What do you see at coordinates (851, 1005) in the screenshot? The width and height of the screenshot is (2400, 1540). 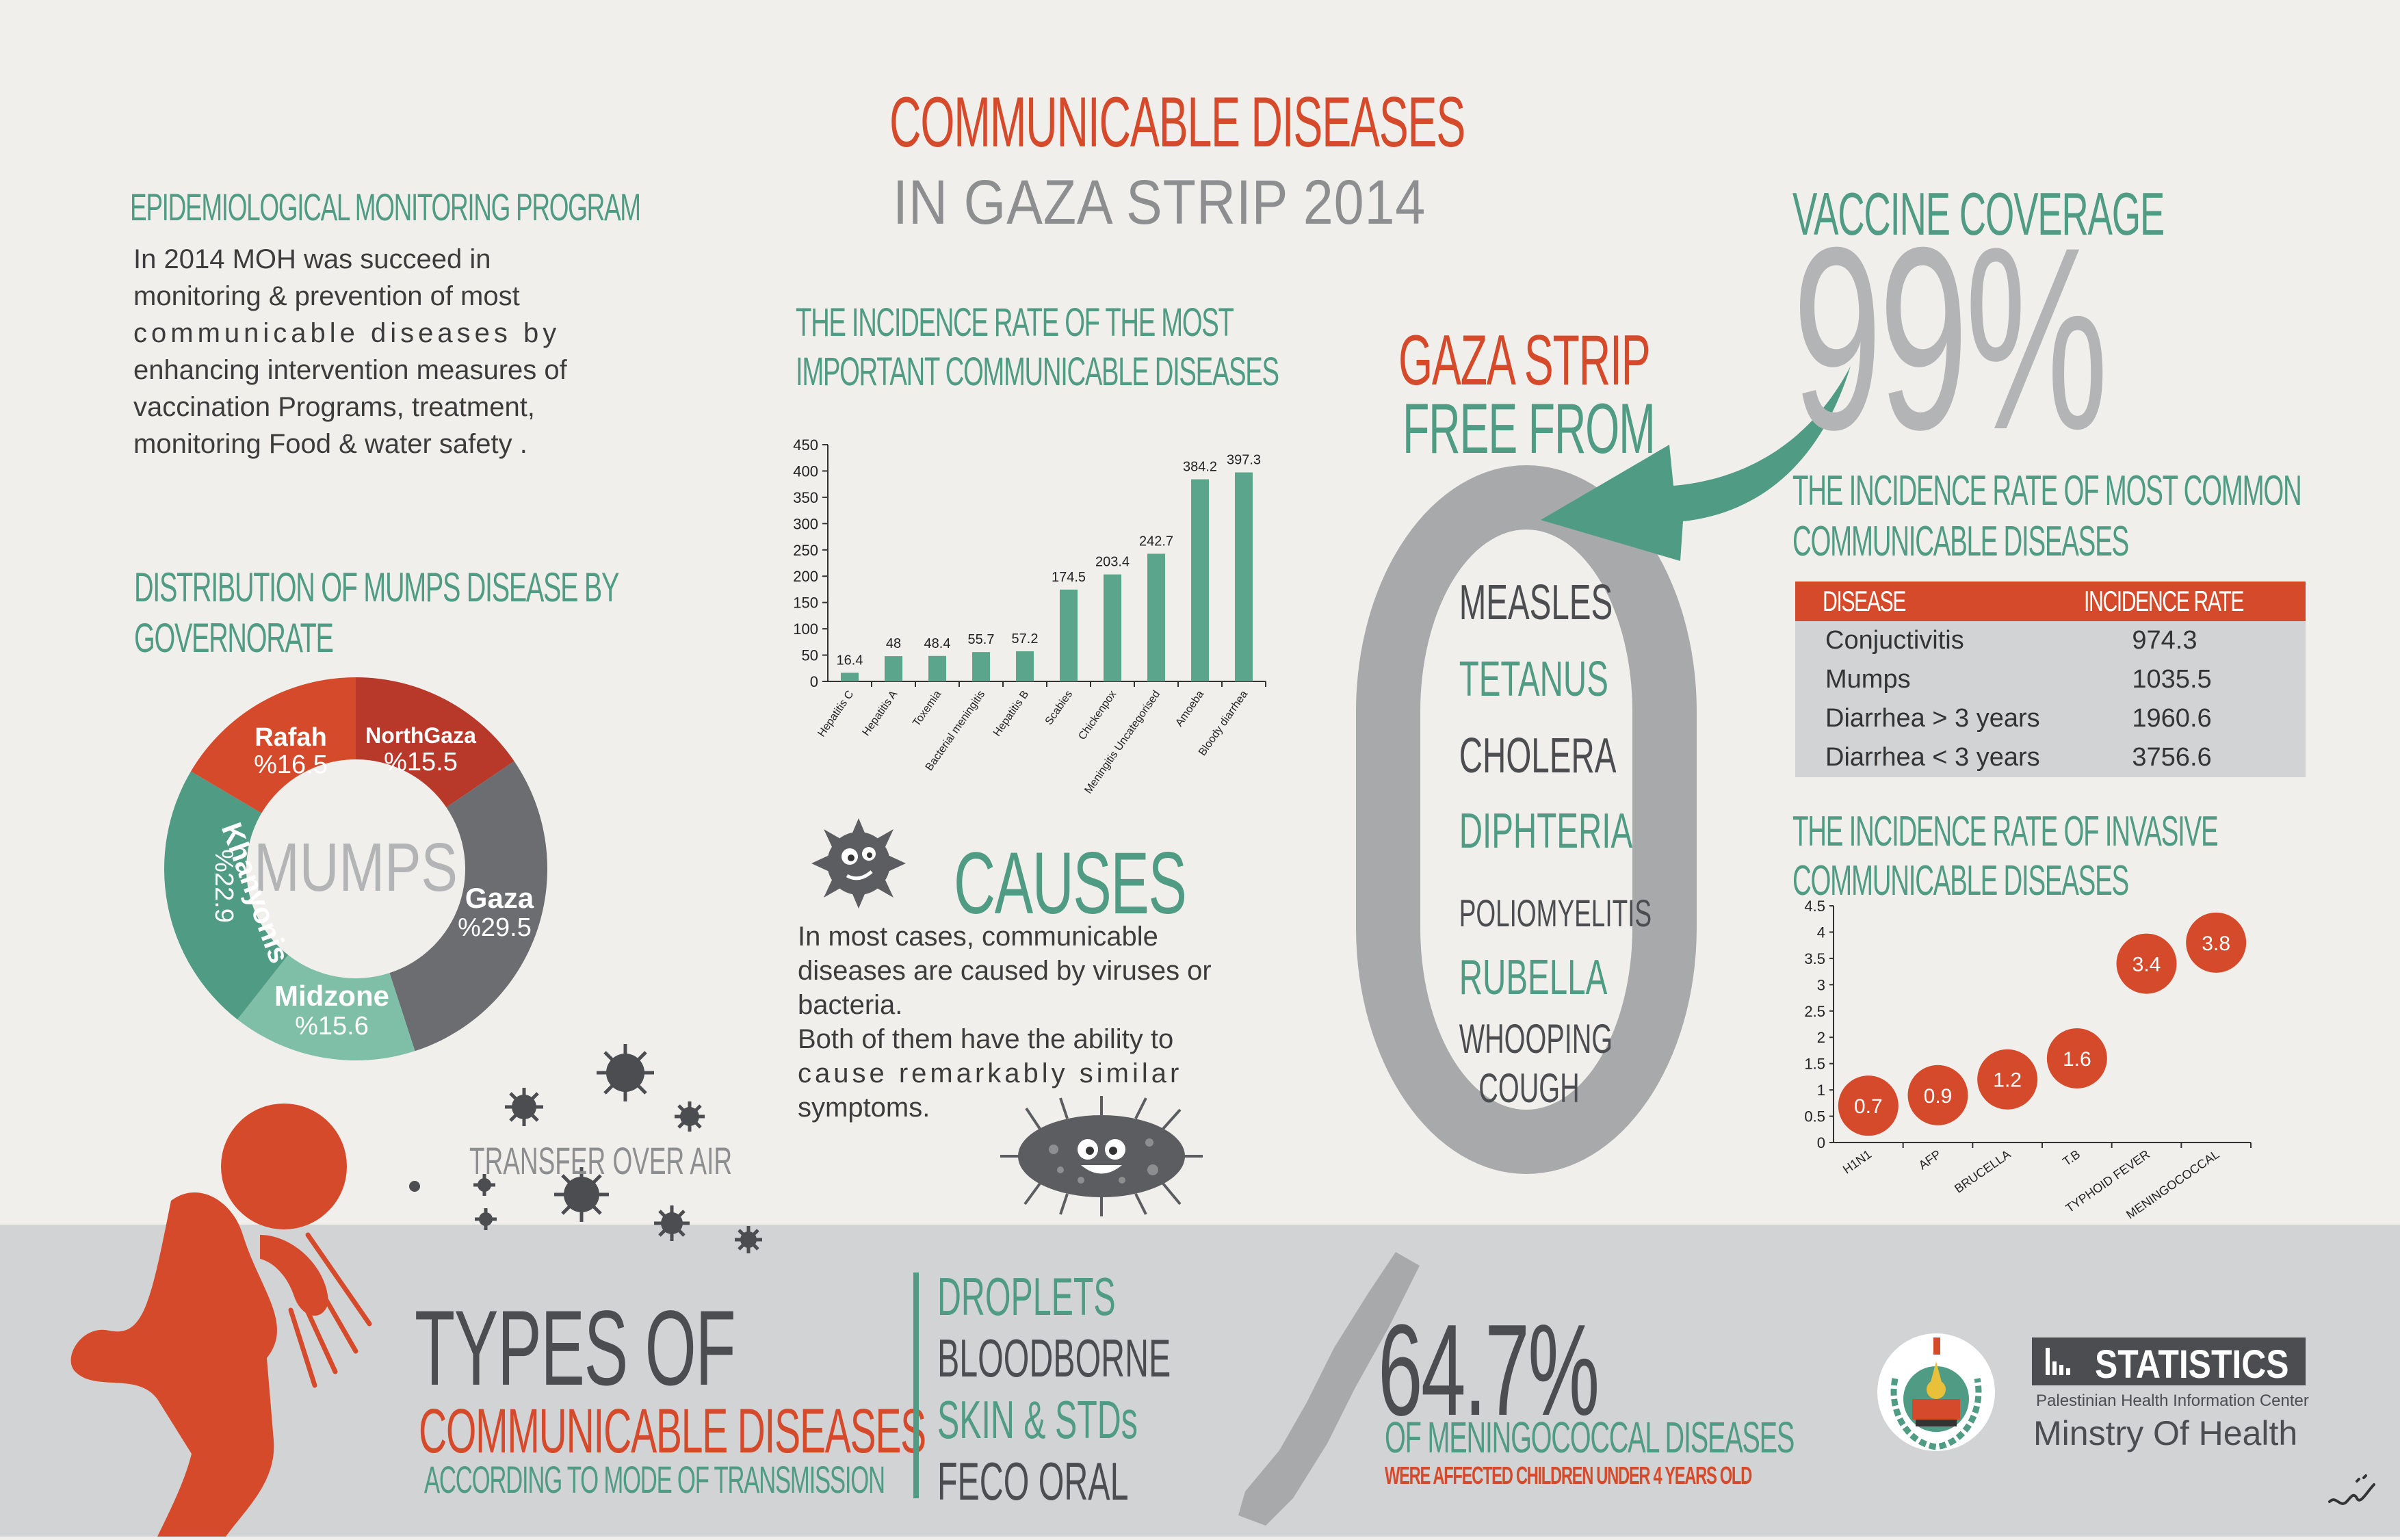 I see `causes-line: bacteria.` at bounding box center [851, 1005].